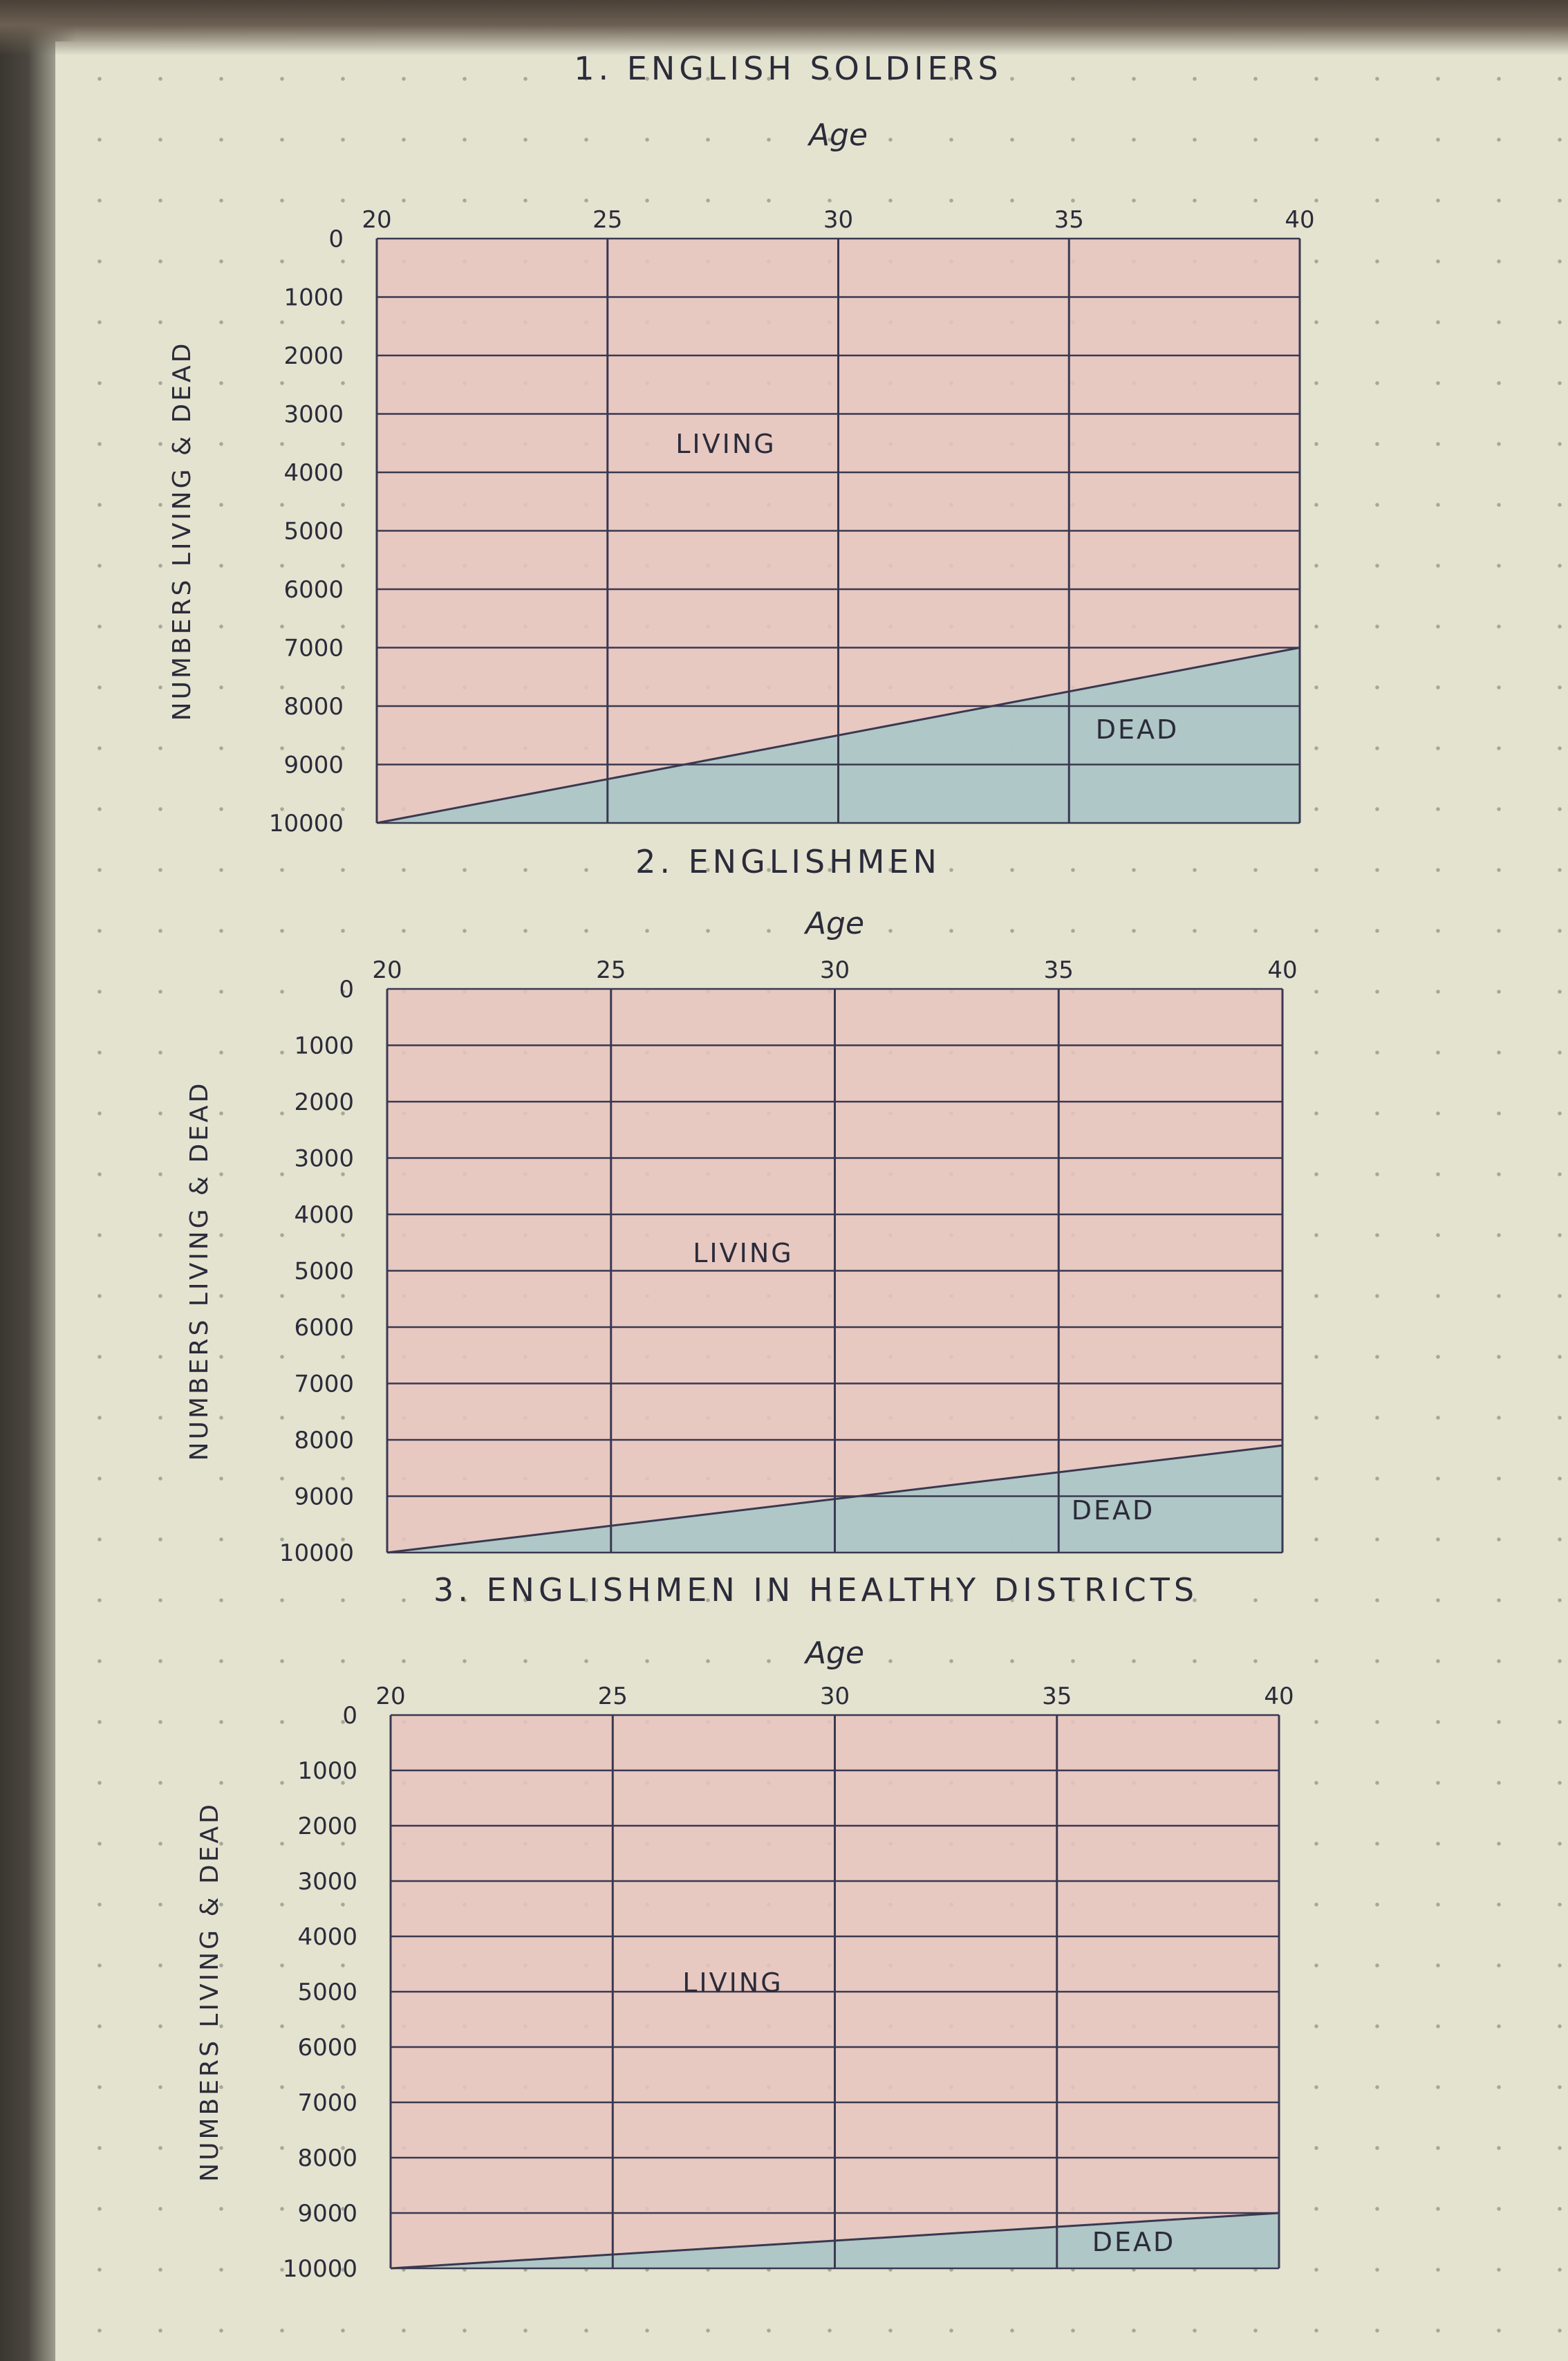 The image size is (1568, 2361). What do you see at coordinates (788, 68) in the screenshot?
I see `chart-title: 1. ENGLISH SOLDIERS` at bounding box center [788, 68].